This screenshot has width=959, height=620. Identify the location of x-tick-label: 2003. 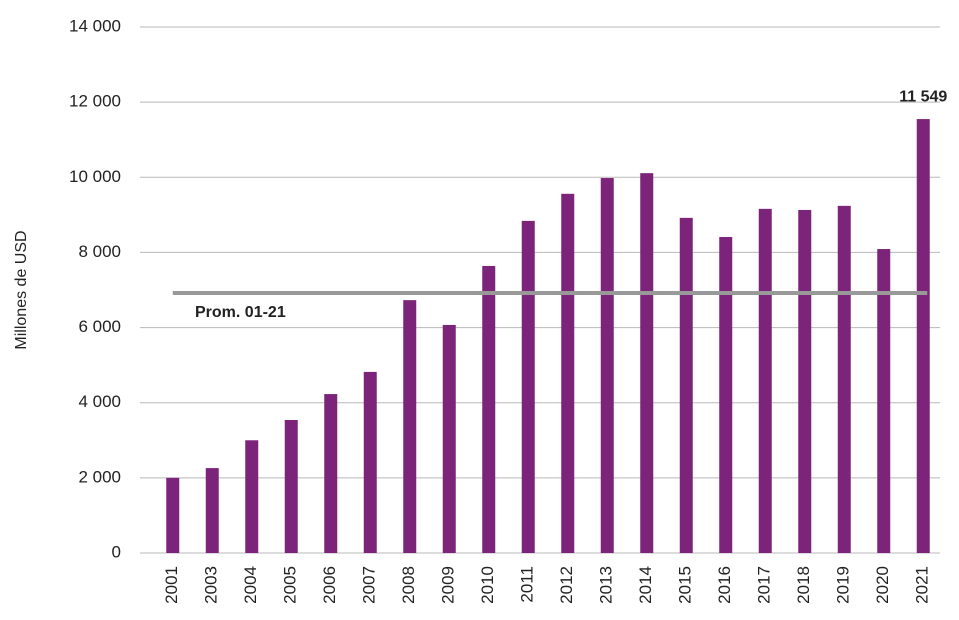
(211, 585).